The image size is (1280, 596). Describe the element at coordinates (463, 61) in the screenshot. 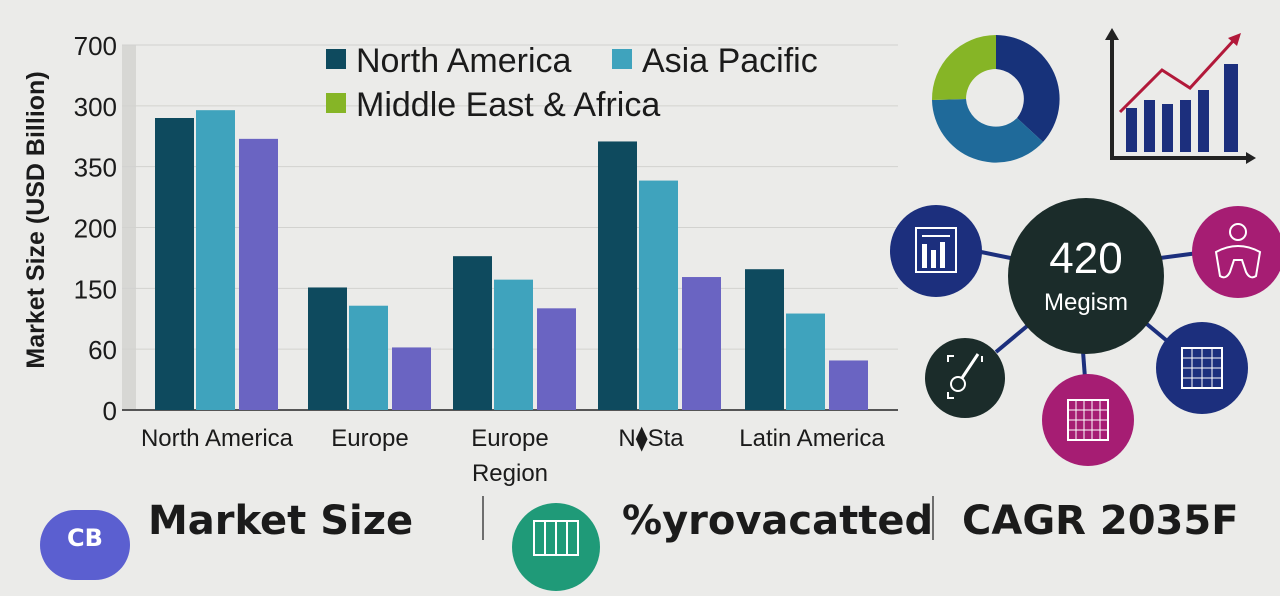

I see `legend-label: North America` at that location.